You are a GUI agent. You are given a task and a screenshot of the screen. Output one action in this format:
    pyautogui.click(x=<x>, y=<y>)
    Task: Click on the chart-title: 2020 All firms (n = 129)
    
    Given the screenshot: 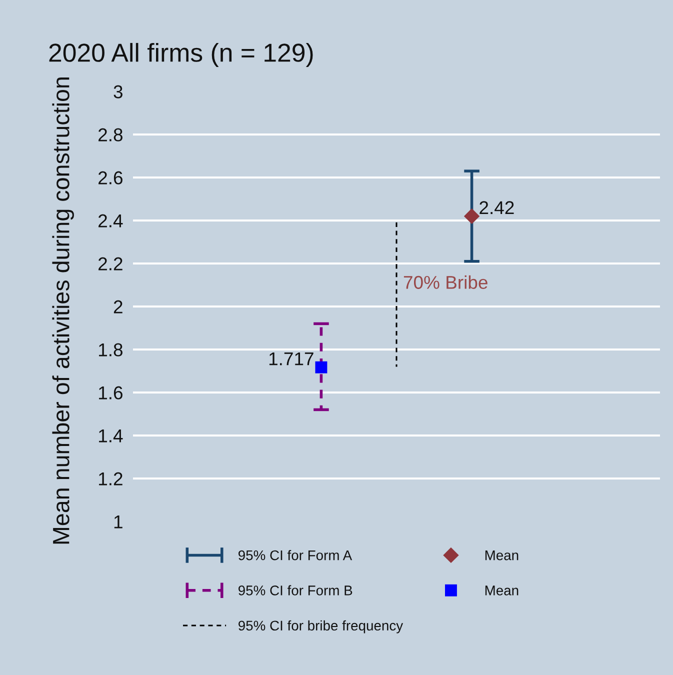 What is the action you would take?
    pyautogui.click(x=181, y=55)
    